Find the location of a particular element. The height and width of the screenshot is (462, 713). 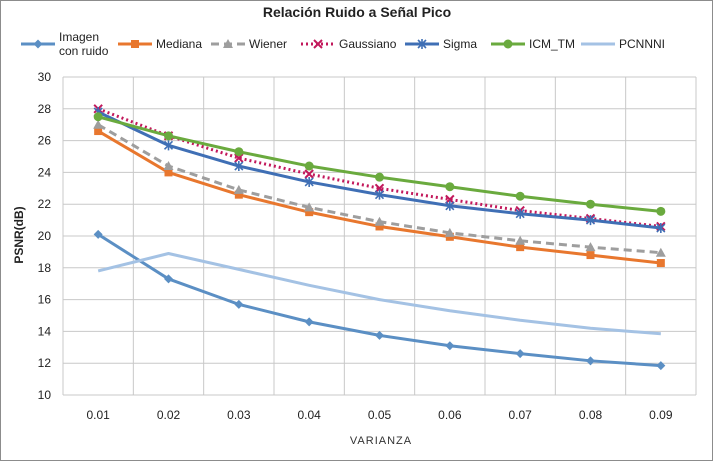

y-tick-label: 16 is located at coordinates (45, 300).